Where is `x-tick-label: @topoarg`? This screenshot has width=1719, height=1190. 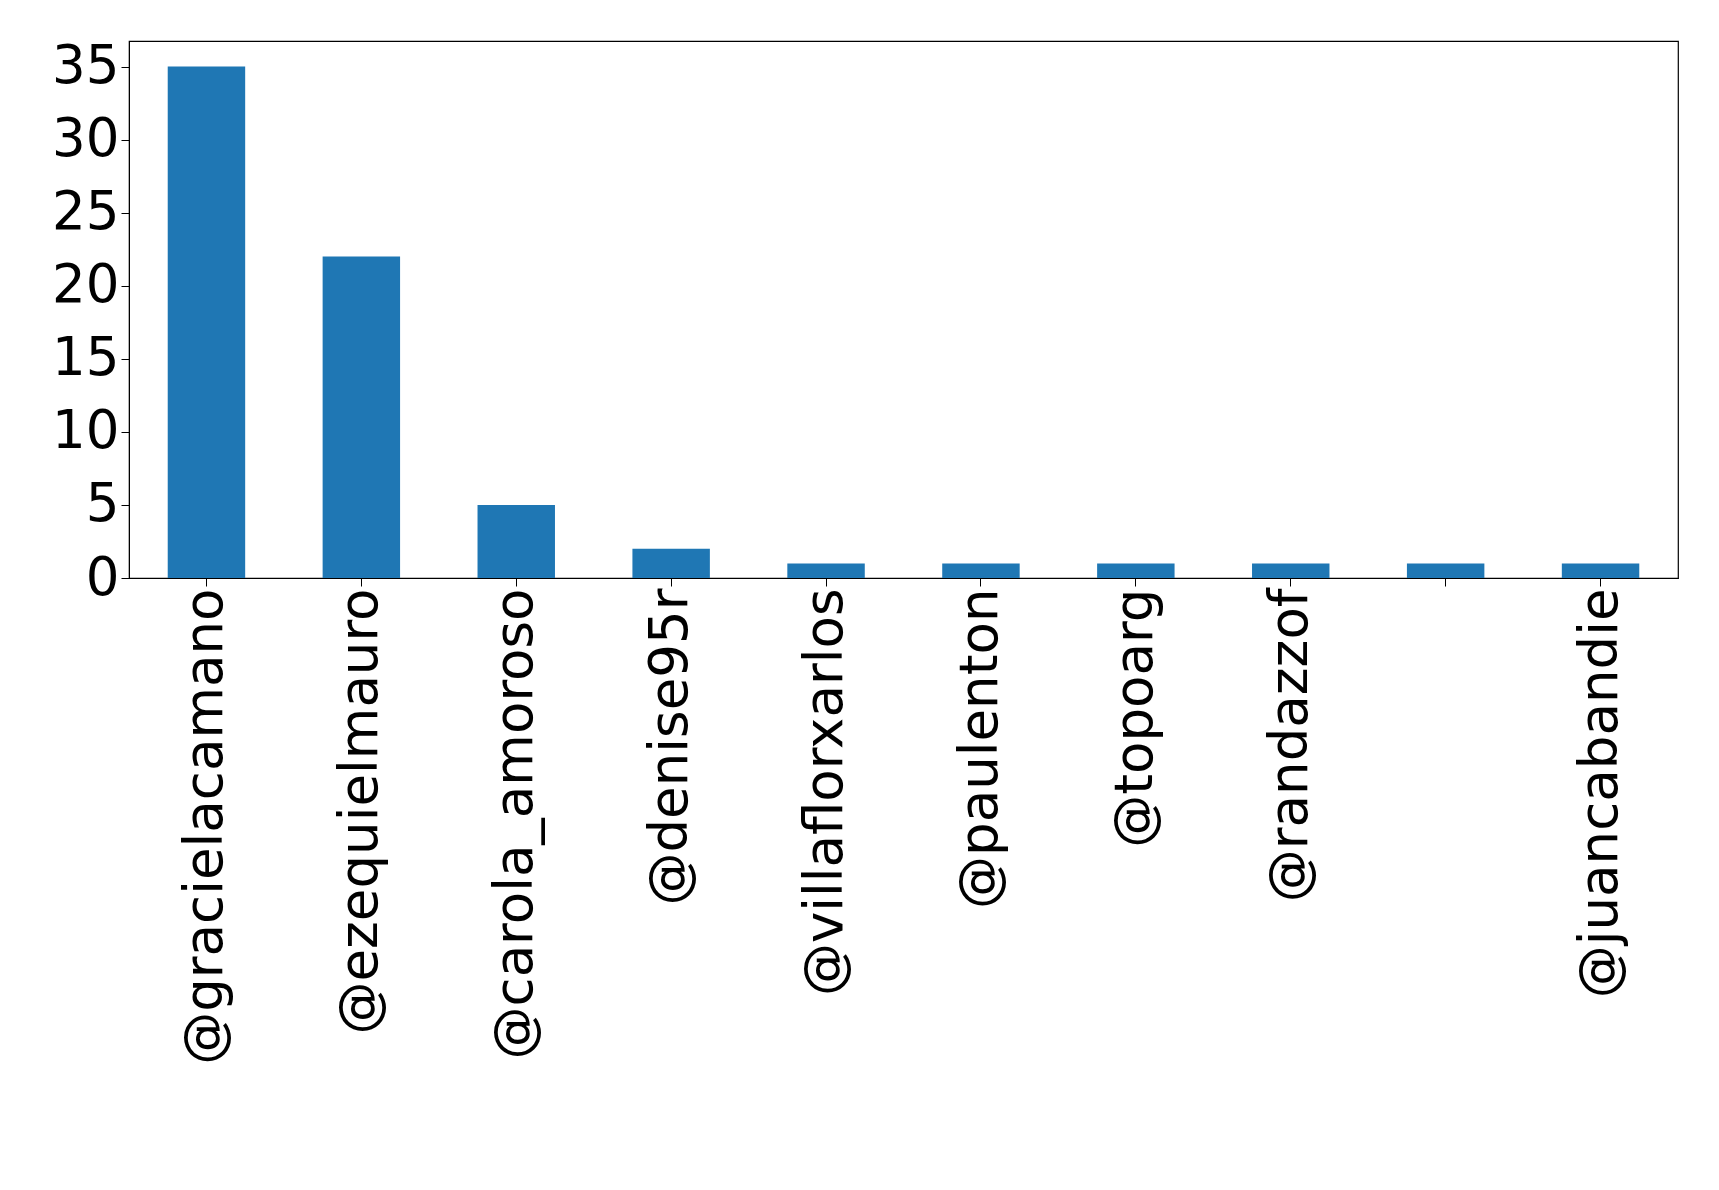 x-tick-label: @topoarg is located at coordinates (1133, 718).